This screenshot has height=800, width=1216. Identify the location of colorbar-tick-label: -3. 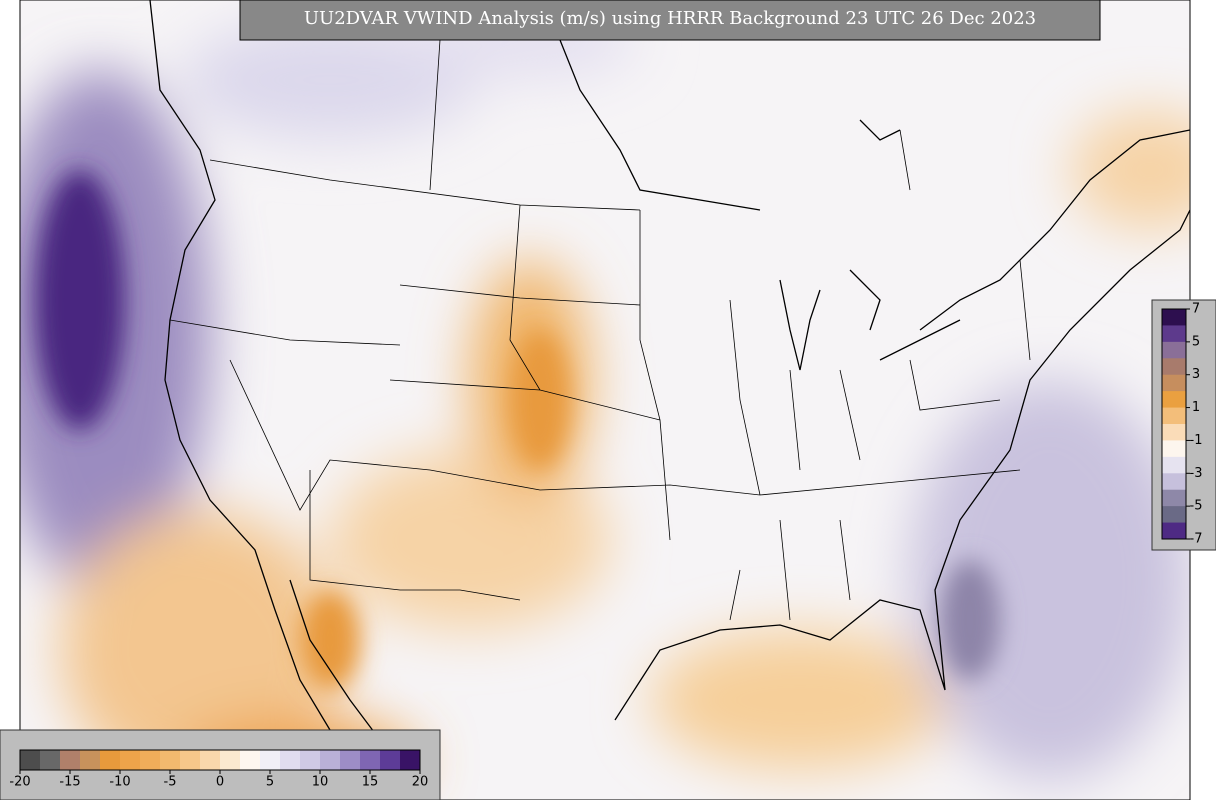
(1196, 473).